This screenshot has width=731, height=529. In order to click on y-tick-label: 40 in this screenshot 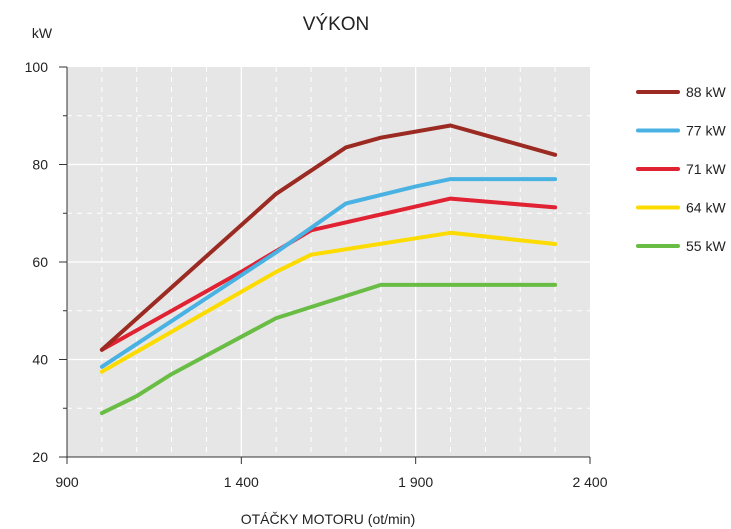, I will do `click(40, 360)`.